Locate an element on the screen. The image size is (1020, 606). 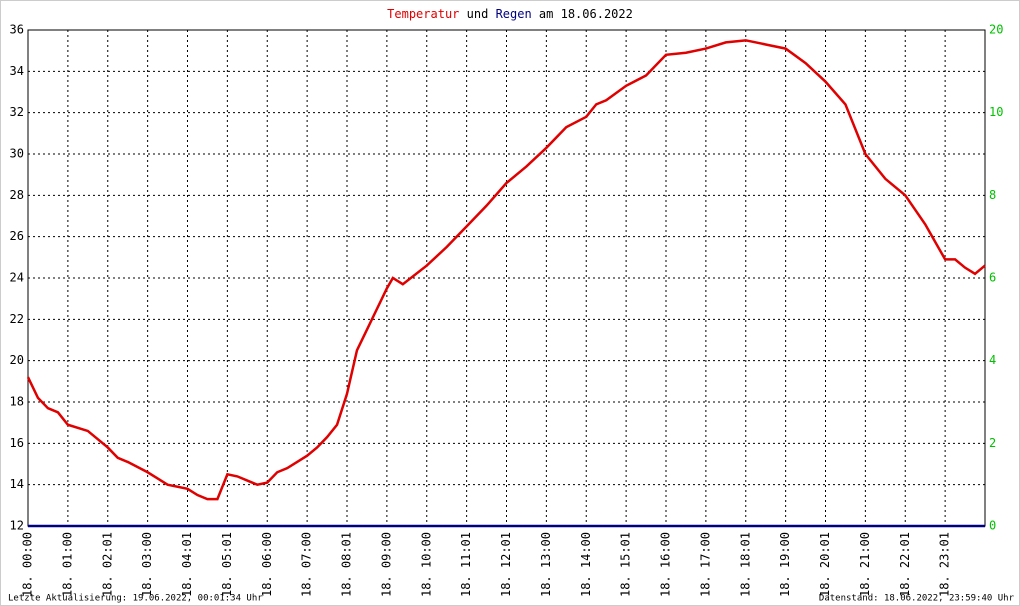
title-series-2: Regen is located at coordinates (514, 14).